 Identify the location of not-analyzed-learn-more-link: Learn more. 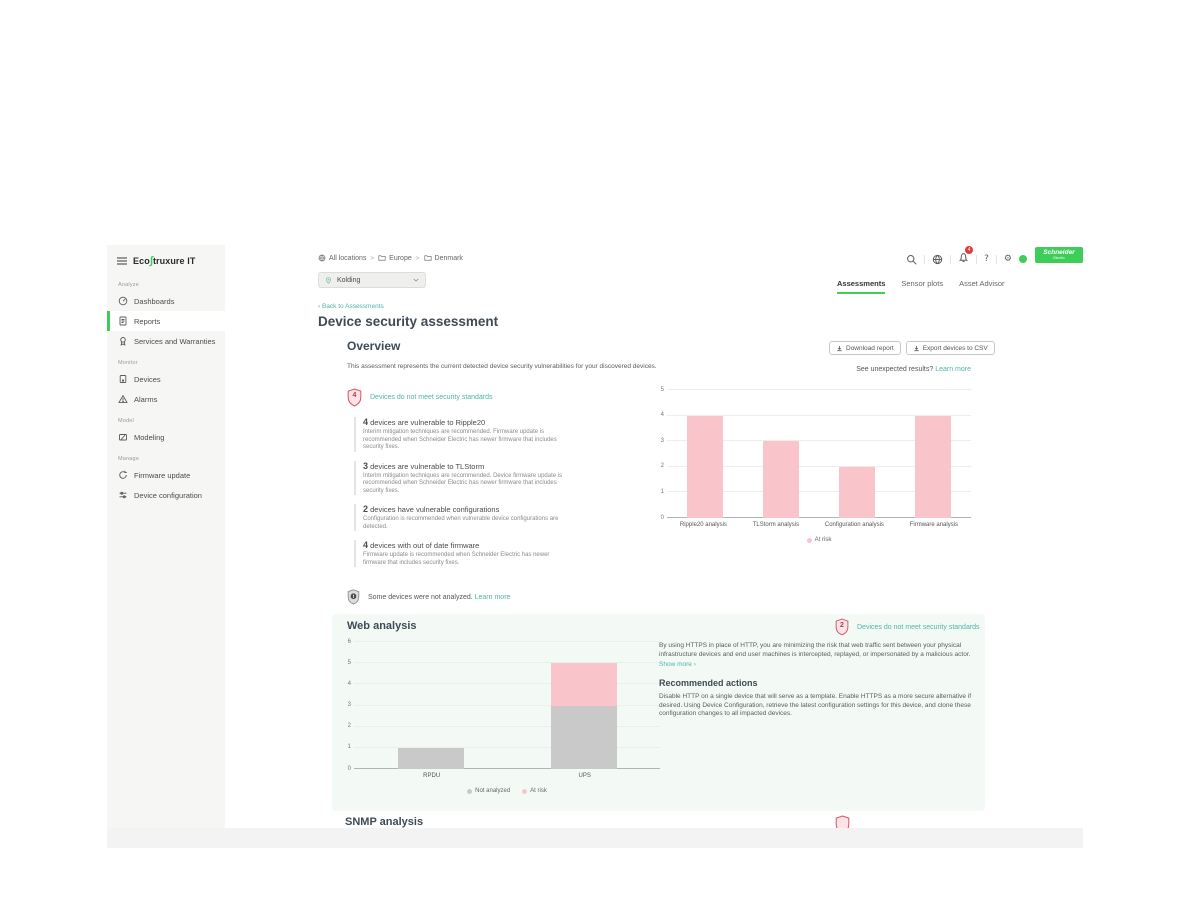
(492, 597).